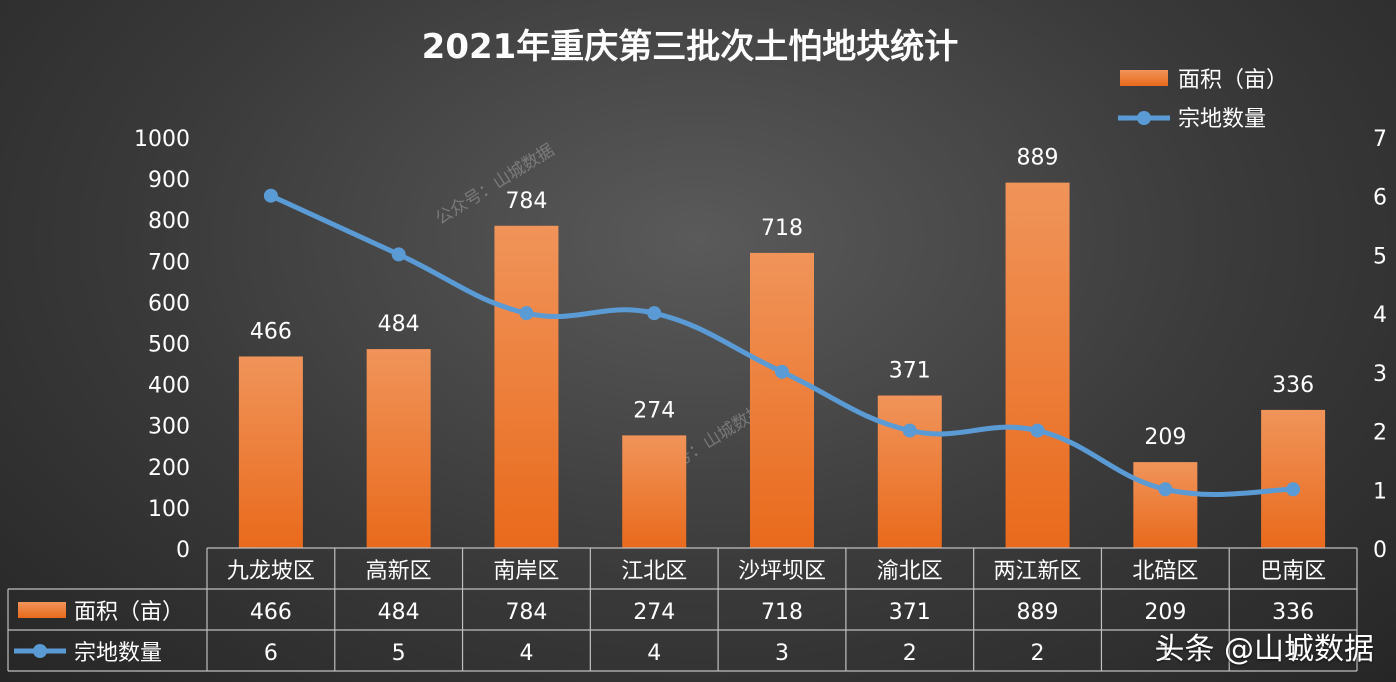  I want to click on legend-bar-swatch, so click(1144, 78).